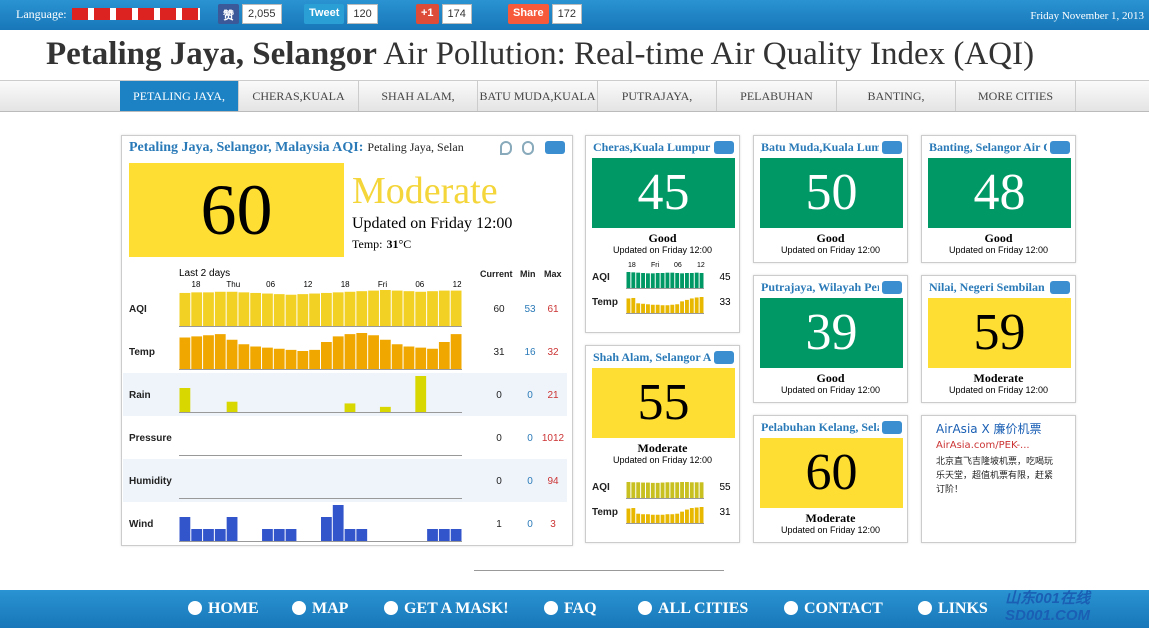 Image resolution: width=1149 pixels, height=628 pixels. Describe the element at coordinates (308, 284) in the screenshot. I see `time-tick: 12` at that location.